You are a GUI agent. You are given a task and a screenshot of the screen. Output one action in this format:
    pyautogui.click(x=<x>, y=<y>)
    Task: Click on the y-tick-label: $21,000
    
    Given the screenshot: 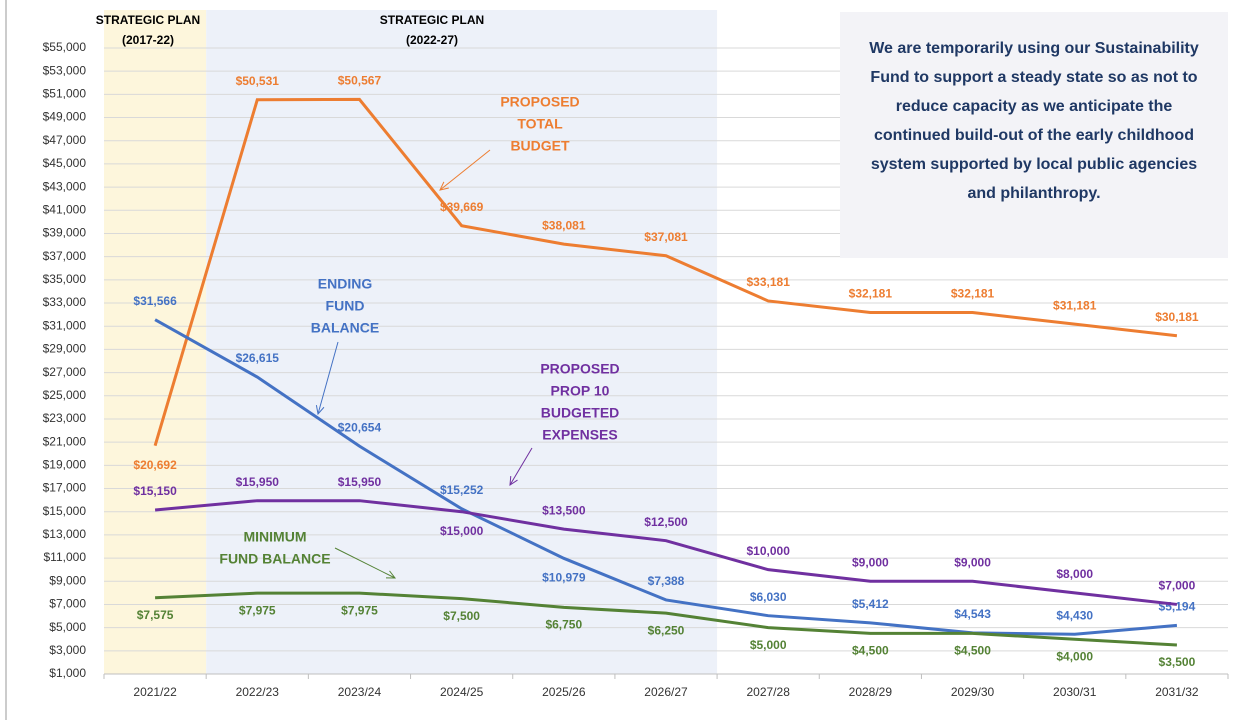 What is the action you would take?
    pyautogui.click(x=65, y=441)
    